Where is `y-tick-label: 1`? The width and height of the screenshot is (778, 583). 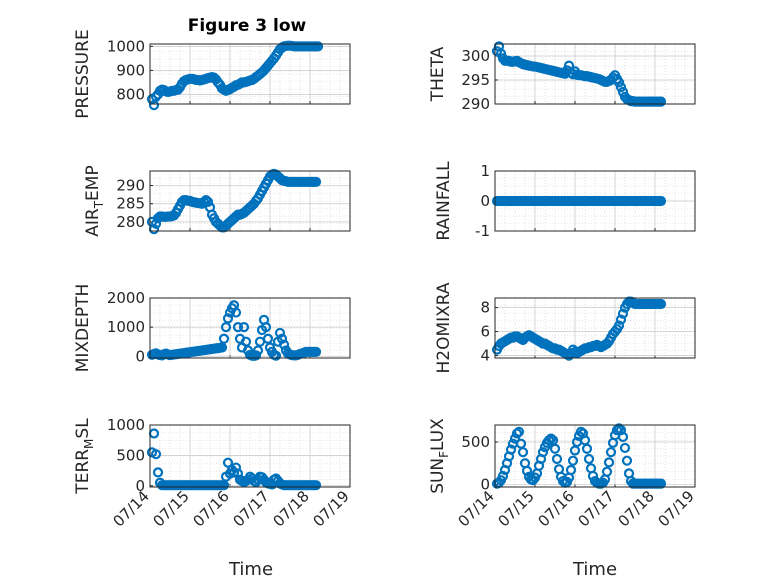
y-tick-label: 1 is located at coordinates (485, 171).